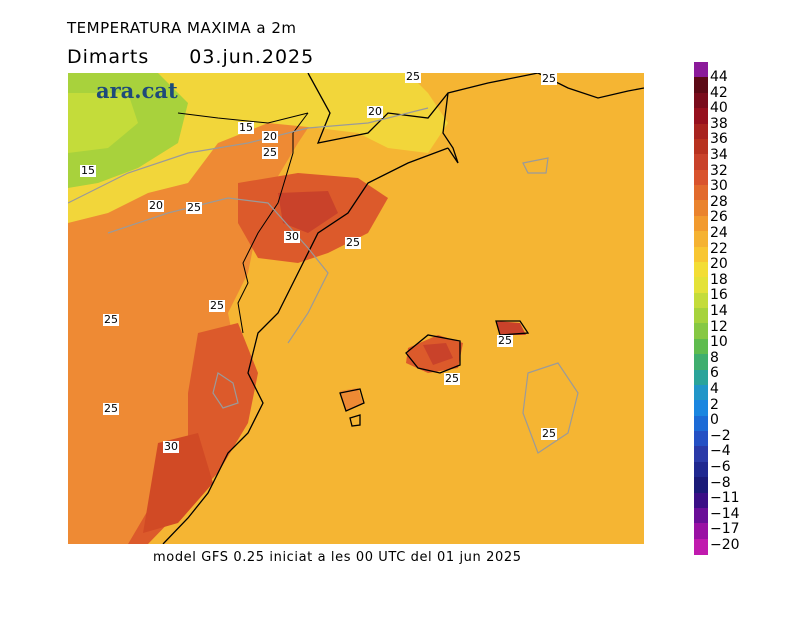 The height and width of the screenshot is (617, 800). What do you see at coordinates (725, 529) in the screenshot?
I see `colorbar-label: −17` at bounding box center [725, 529].